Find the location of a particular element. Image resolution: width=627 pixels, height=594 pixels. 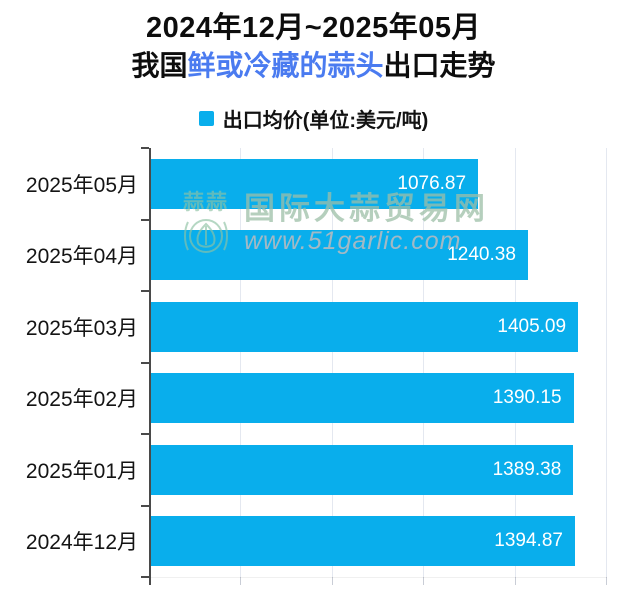

bar-zone: 1240.38 is located at coordinates (378, 256).